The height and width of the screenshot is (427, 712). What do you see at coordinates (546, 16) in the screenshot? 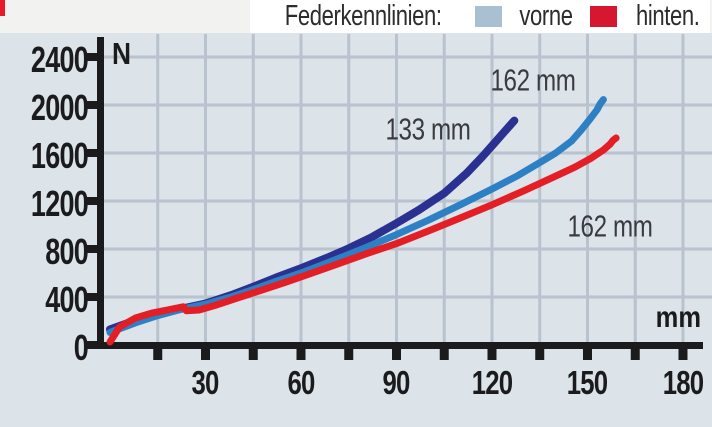
I see `legend-label-vorne: vorne` at bounding box center [546, 16].